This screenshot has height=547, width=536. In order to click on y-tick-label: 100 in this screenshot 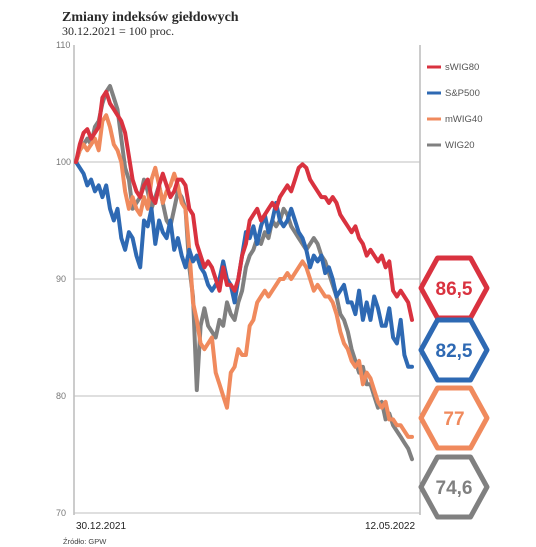, I will do `click(63, 162)`.